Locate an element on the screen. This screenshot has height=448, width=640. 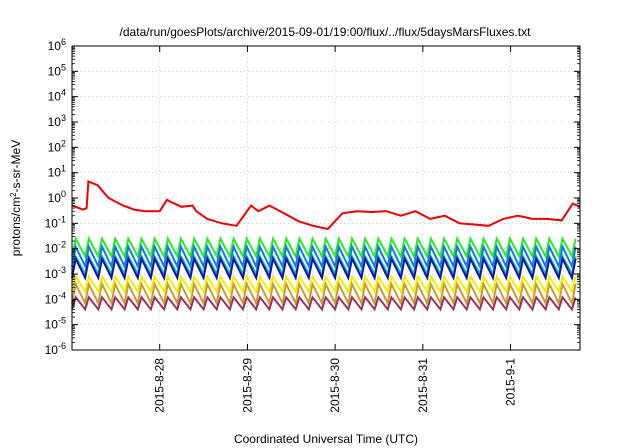
x-tick-label: 2015-8-29 is located at coordinates (247, 385).